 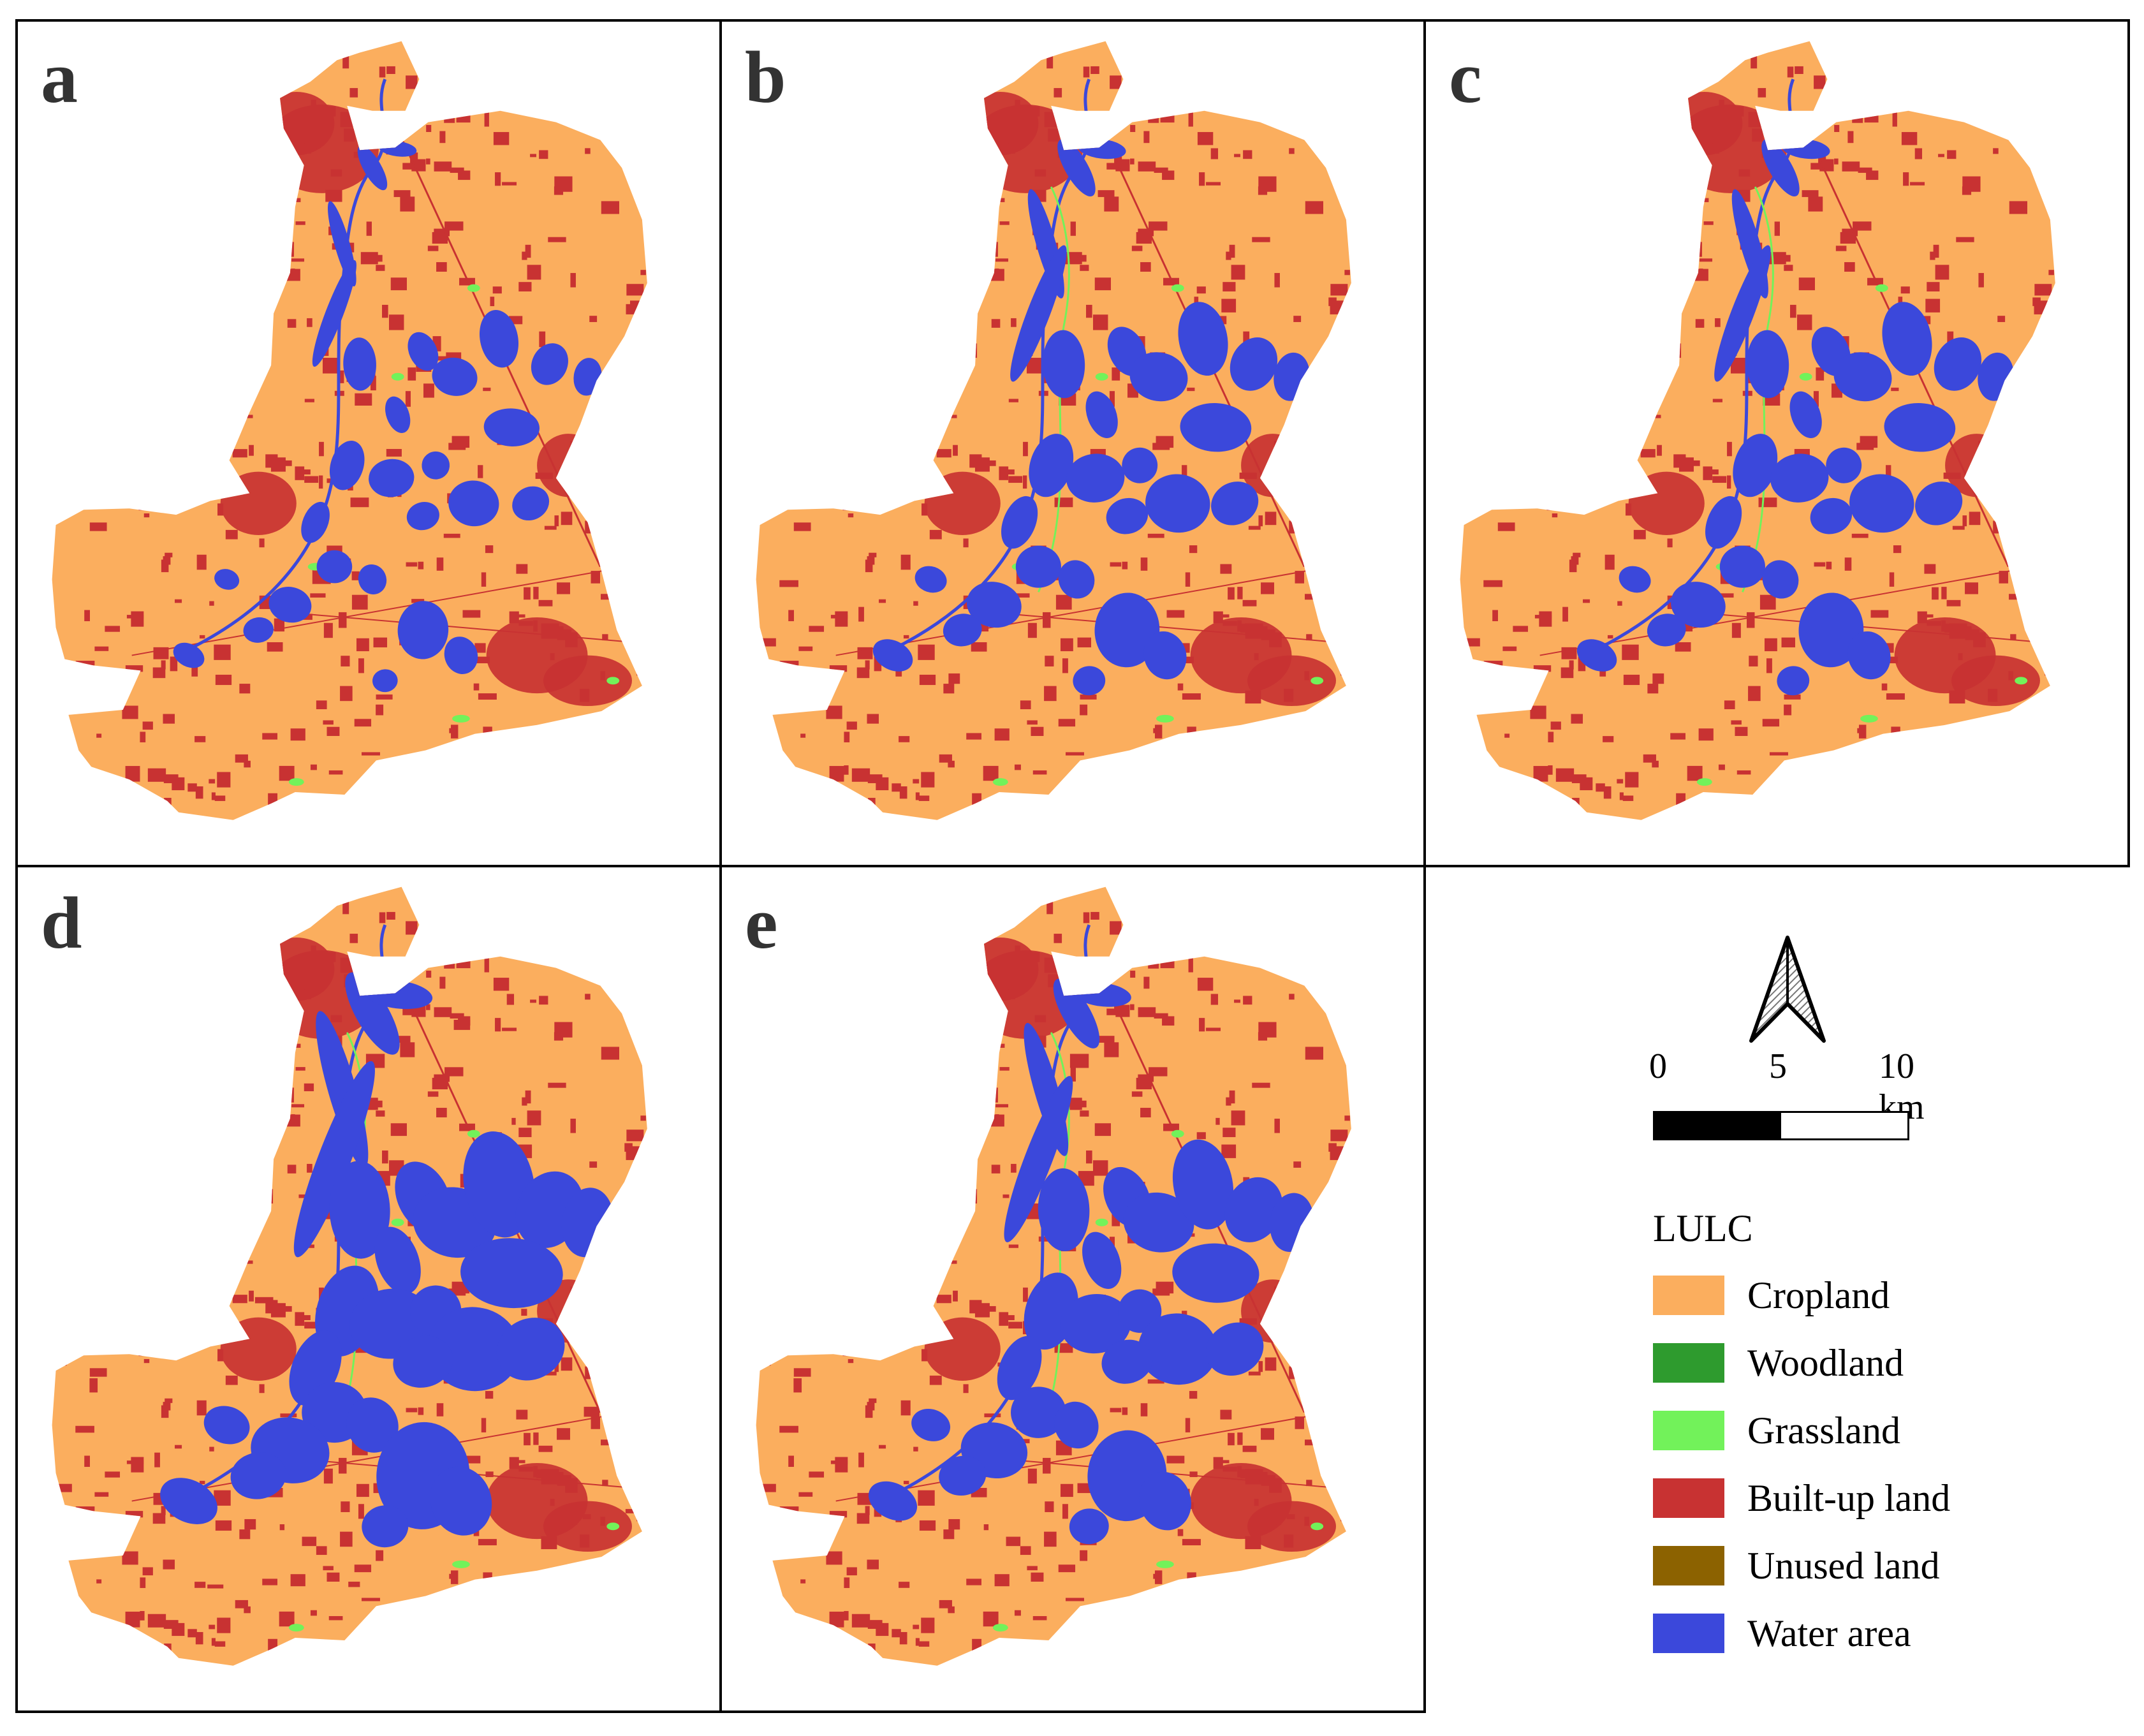 I want to click on grassland-patch, so click(x=296, y=1628).